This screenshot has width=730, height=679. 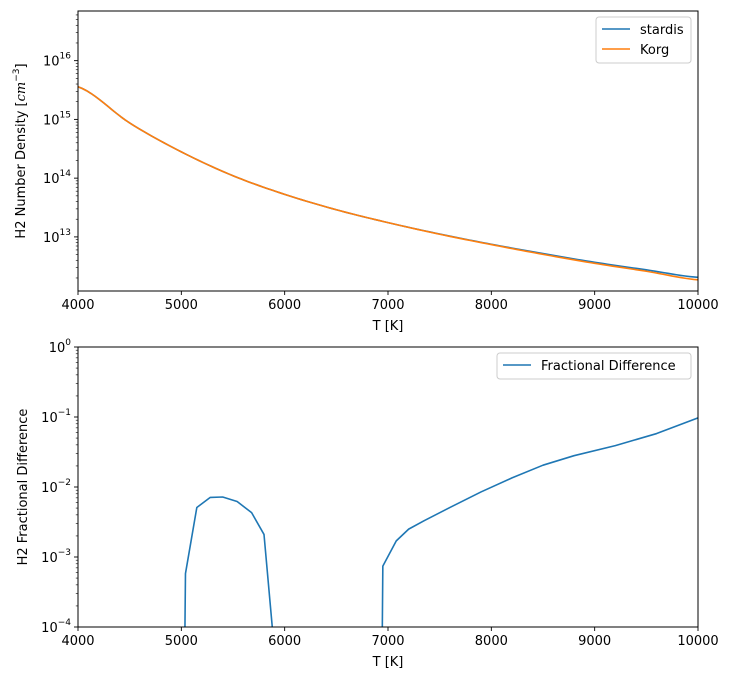 I want to click on y-tick-label: 10¹⁵, so click(x=57, y=119).